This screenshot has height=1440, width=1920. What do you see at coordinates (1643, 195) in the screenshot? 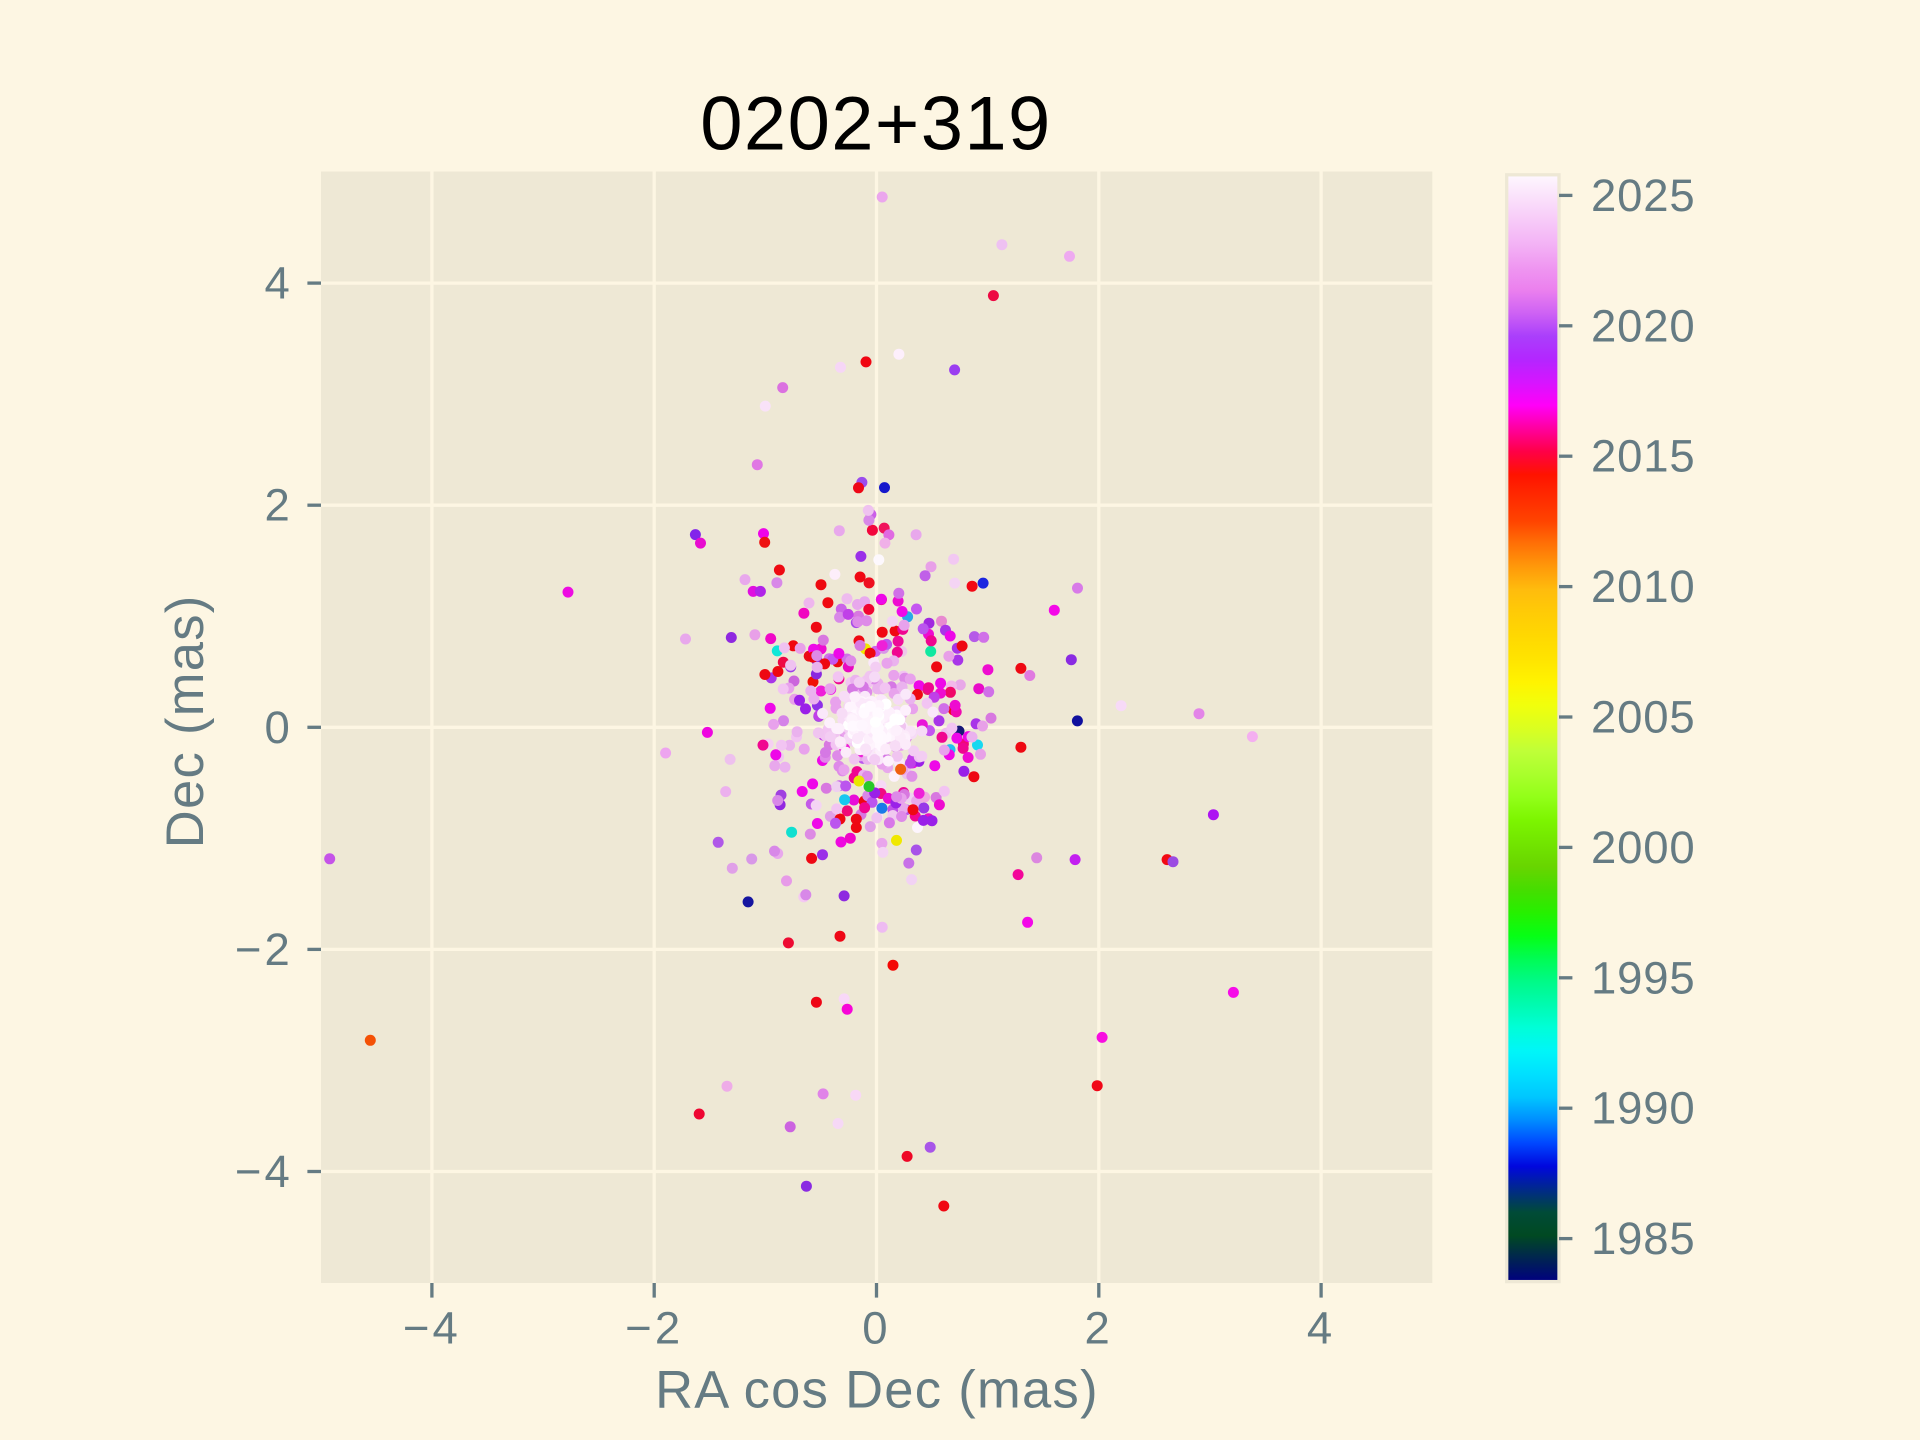
I see `svg-text: 2025` at bounding box center [1643, 195].